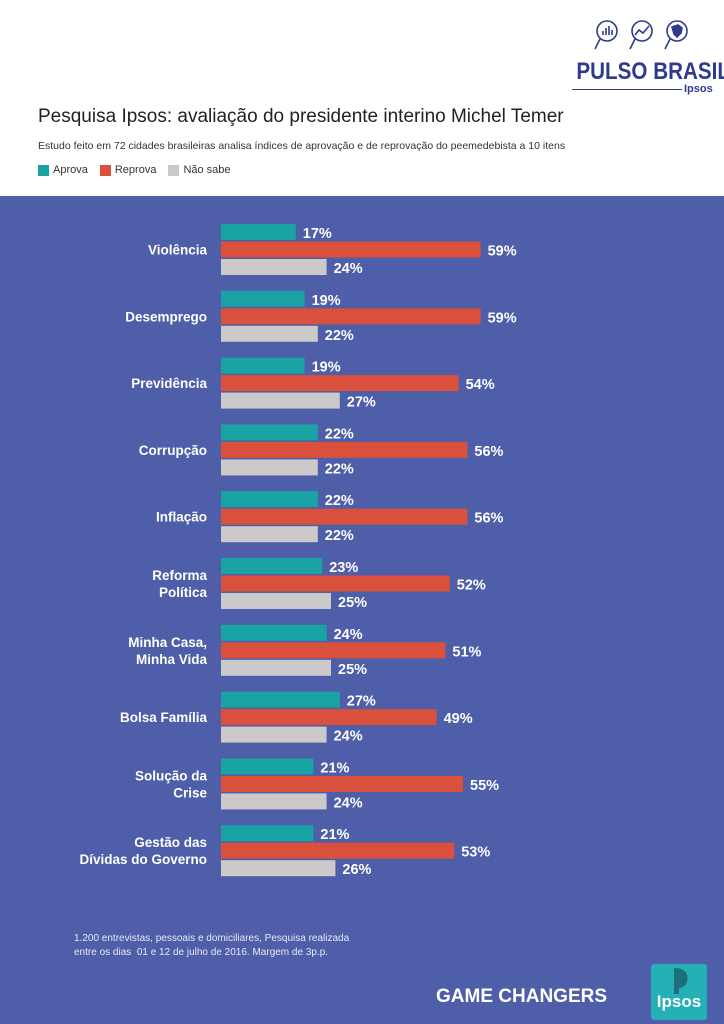  What do you see at coordinates (164, 717) in the screenshot?
I see `category-label: Bolsa Família` at bounding box center [164, 717].